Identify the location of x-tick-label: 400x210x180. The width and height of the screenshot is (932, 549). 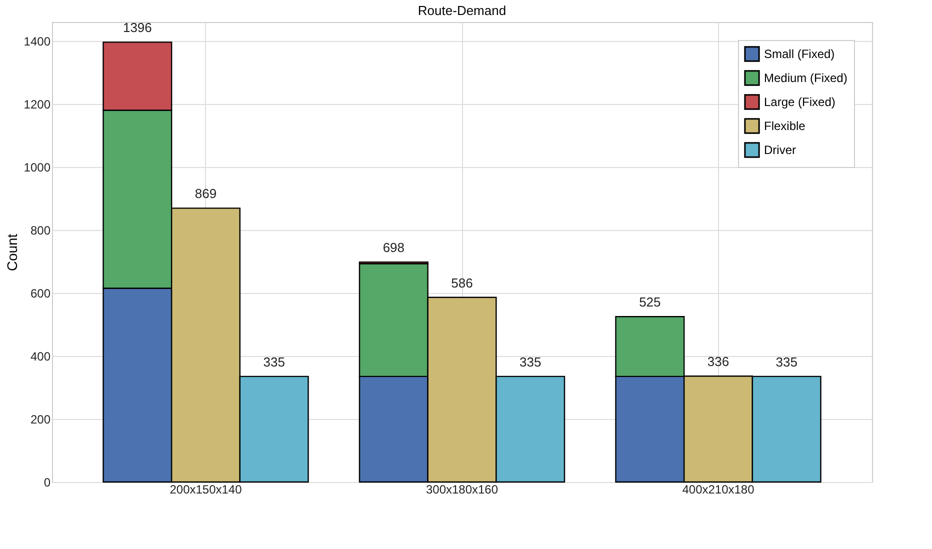
(718, 489).